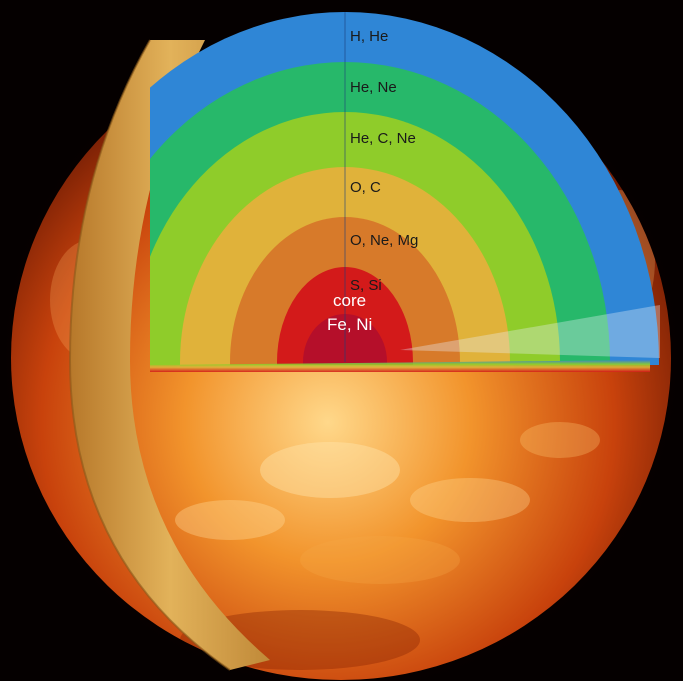 The height and width of the screenshot is (681, 683). I want to click on label-o-ne-mg: O, Ne, Mg, so click(384, 240).